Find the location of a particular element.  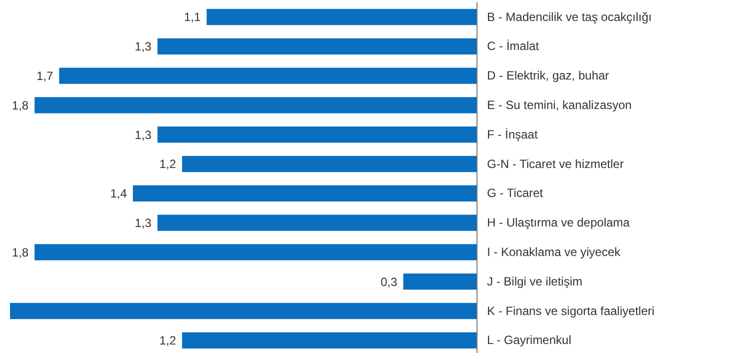

y-tick-label: H - Ulaştırma ve depolama is located at coordinates (558, 223).